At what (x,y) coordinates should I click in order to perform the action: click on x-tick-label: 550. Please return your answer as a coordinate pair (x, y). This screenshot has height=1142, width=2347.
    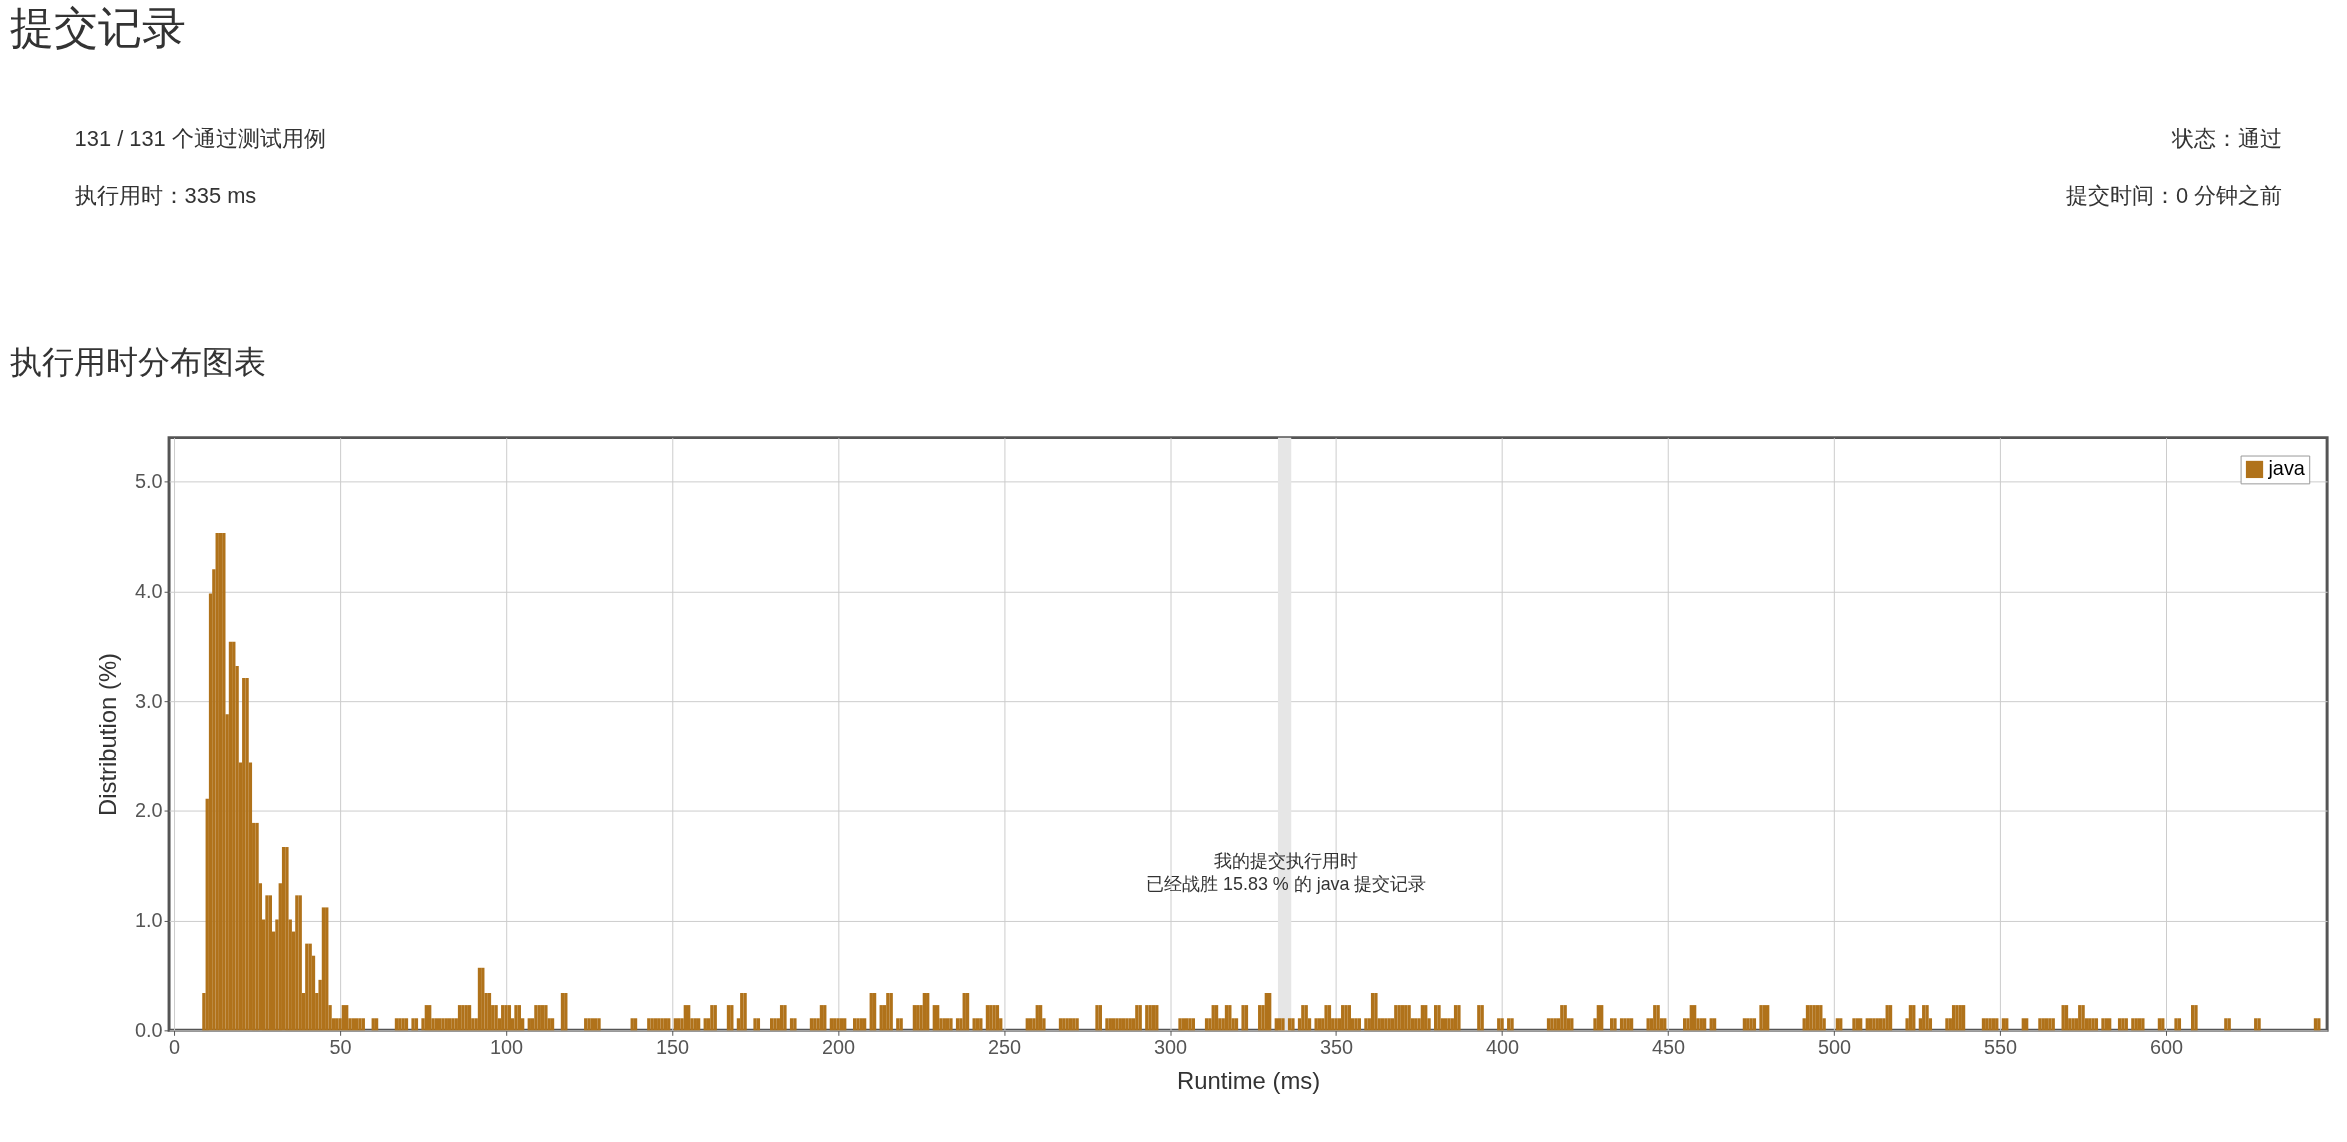
    Looking at the image, I should click on (2001, 1046).